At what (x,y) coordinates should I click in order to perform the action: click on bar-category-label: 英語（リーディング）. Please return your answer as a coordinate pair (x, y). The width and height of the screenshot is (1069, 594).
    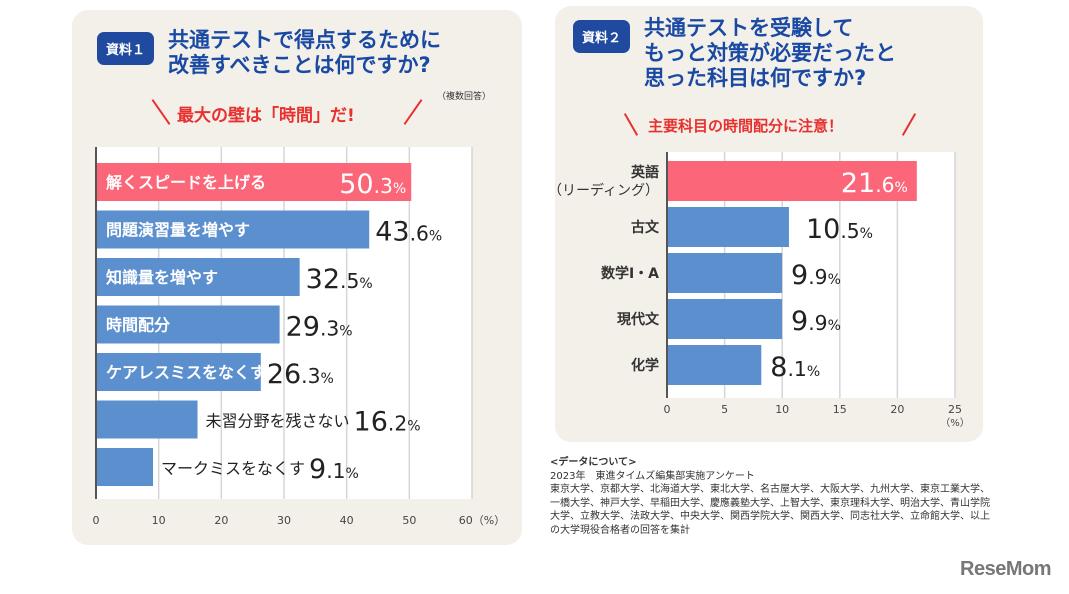
    Looking at the image, I should click on (603, 181).